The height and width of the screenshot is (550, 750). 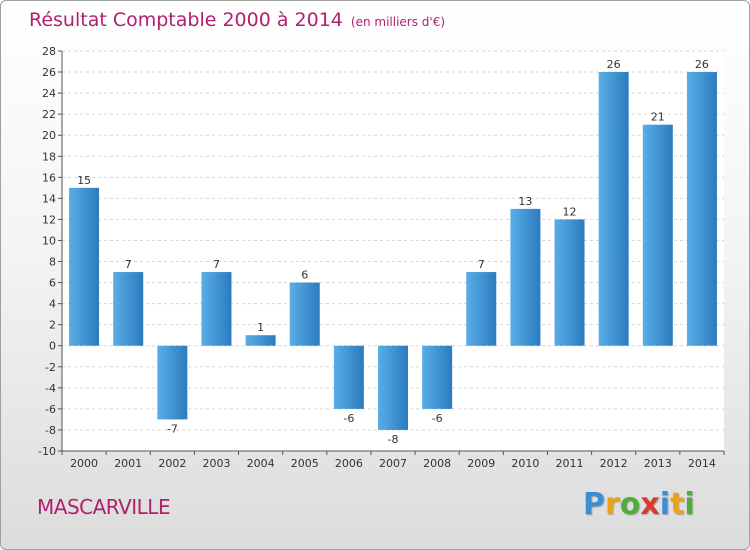 I want to click on x-tick-label: 2011, so click(x=570, y=463).